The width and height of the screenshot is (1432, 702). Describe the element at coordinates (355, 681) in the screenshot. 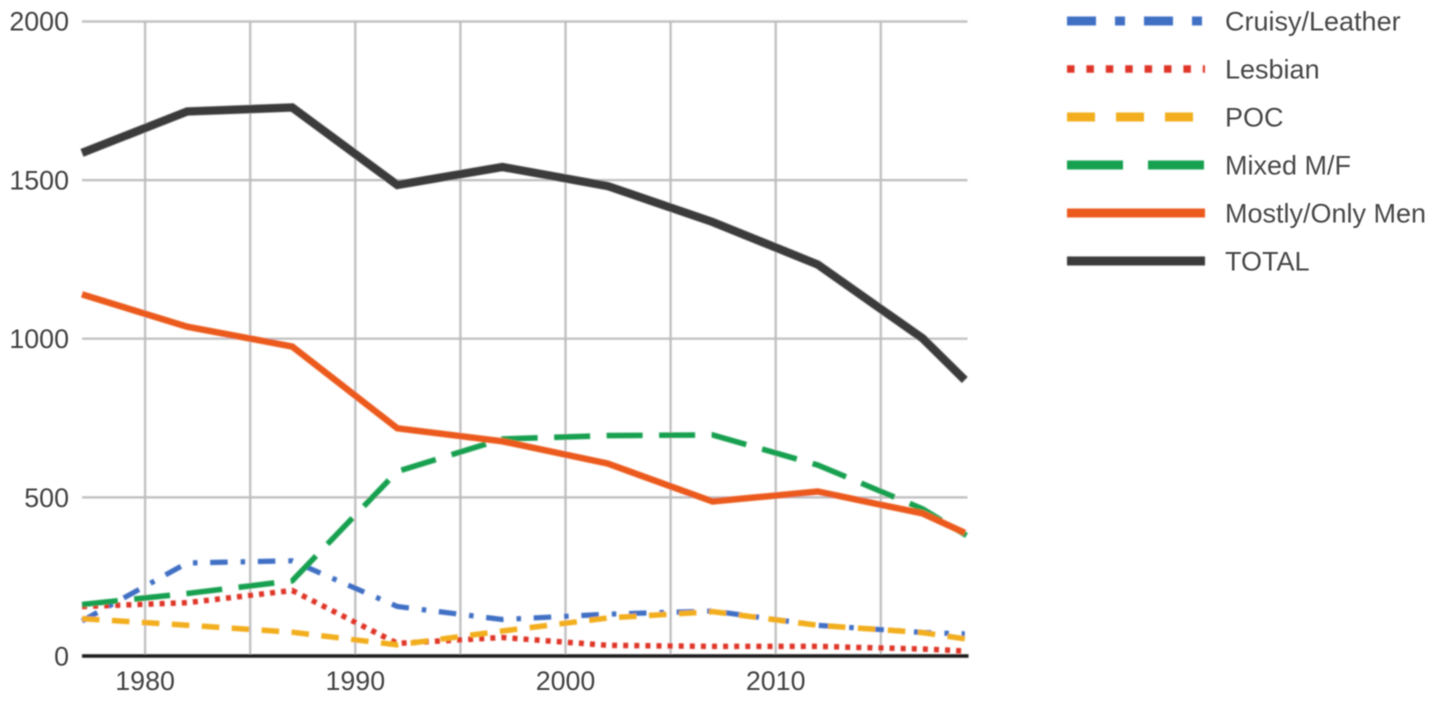

I see `svg-text: 1990` at that location.